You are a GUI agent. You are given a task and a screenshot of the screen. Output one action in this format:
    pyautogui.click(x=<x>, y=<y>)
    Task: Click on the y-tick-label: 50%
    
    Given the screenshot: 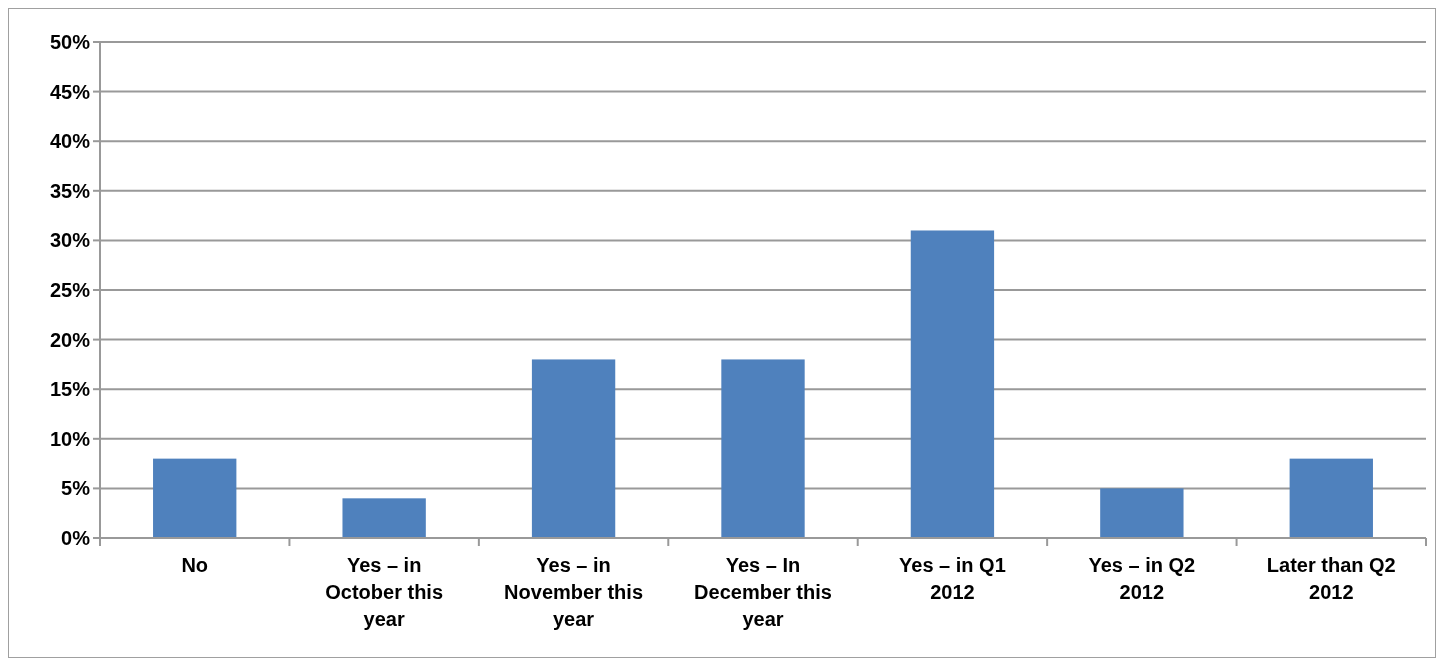 What is the action you would take?
    pyautogui.click(x=70, y=42)
    